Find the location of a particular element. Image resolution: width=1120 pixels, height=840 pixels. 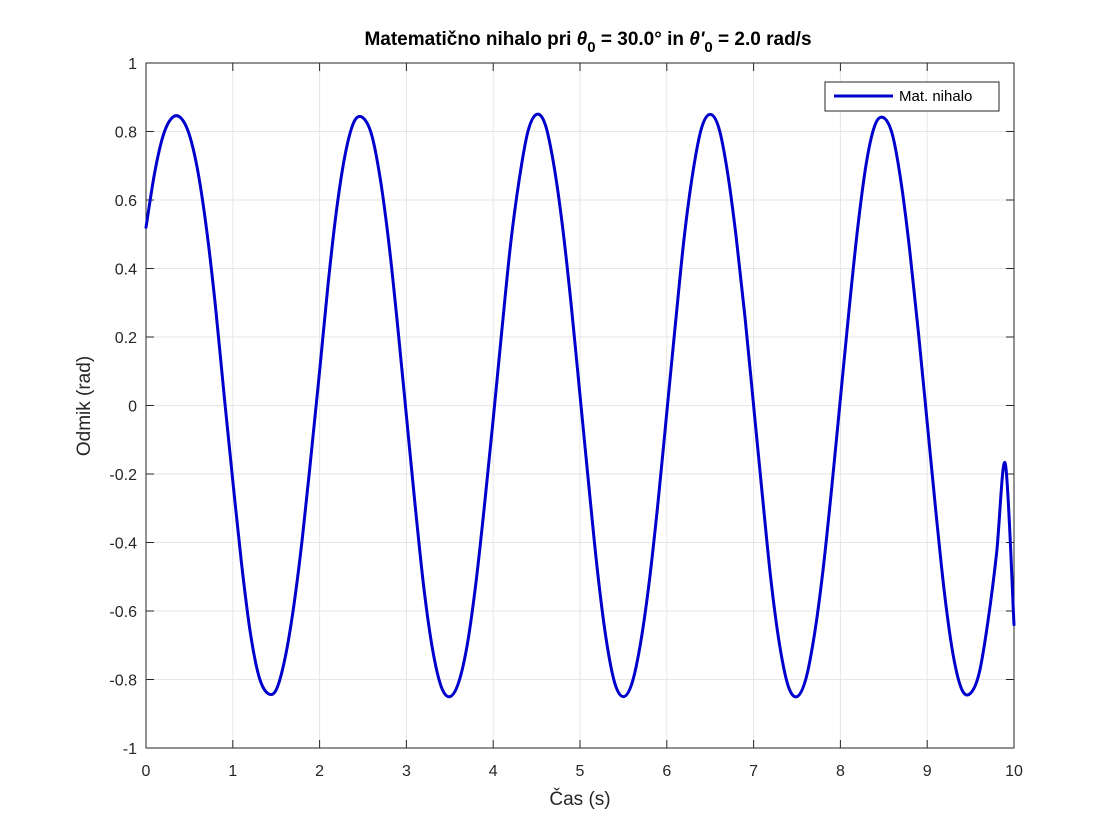

title-prefix: Matematično nihalo pri is located at coordinates (470, 39).